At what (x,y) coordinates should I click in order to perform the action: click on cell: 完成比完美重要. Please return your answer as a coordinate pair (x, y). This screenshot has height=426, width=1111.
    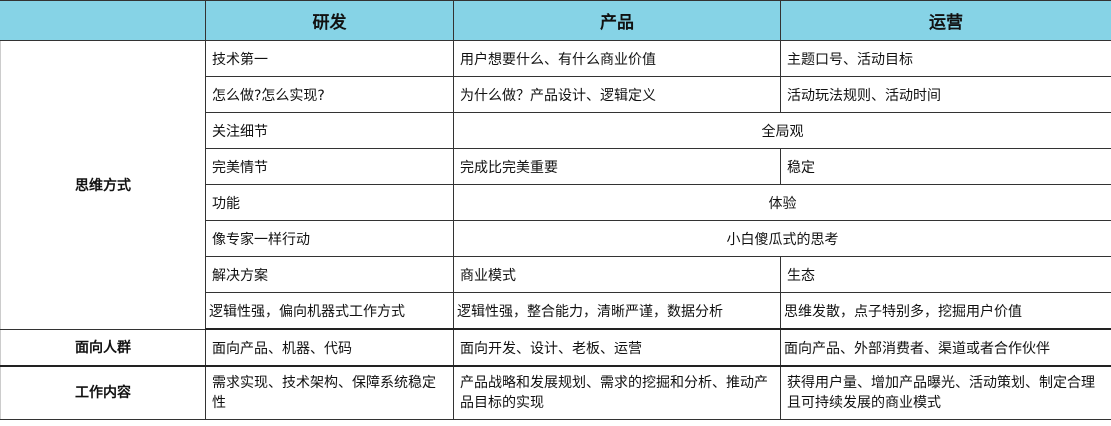
    Looking at the image, I should click on (617, 166).